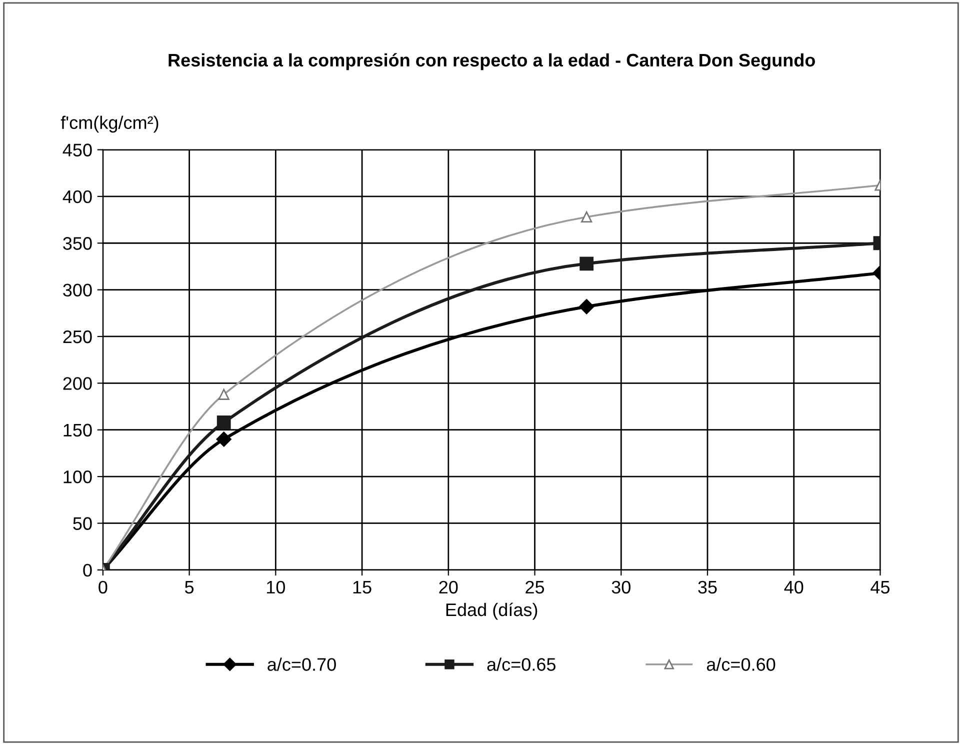 This screenshot has height=745, width=962. Describe the element at coordinates (448, 587) in the screenshot. I see `x-tick-label: 20` at that location.